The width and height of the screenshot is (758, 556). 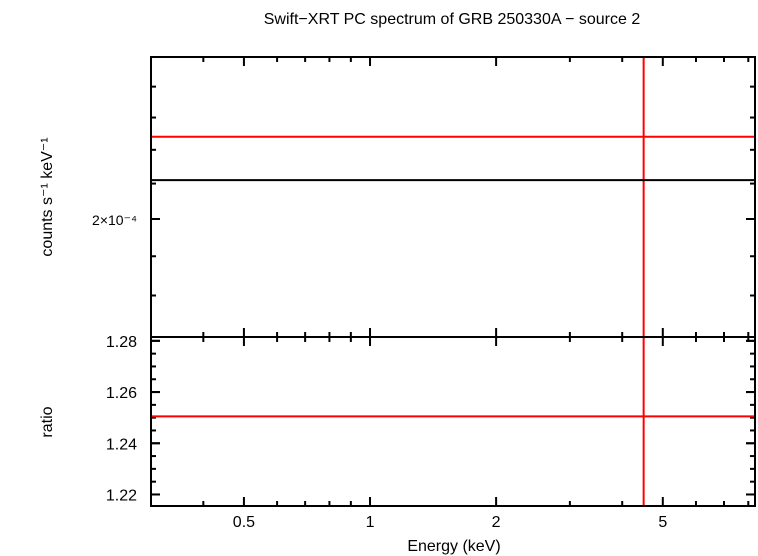 What do you see at coordinates (453, 546) in the screenshot?
I see `x-axis-label: Energy (keV)` at bounding box center [453, 546].